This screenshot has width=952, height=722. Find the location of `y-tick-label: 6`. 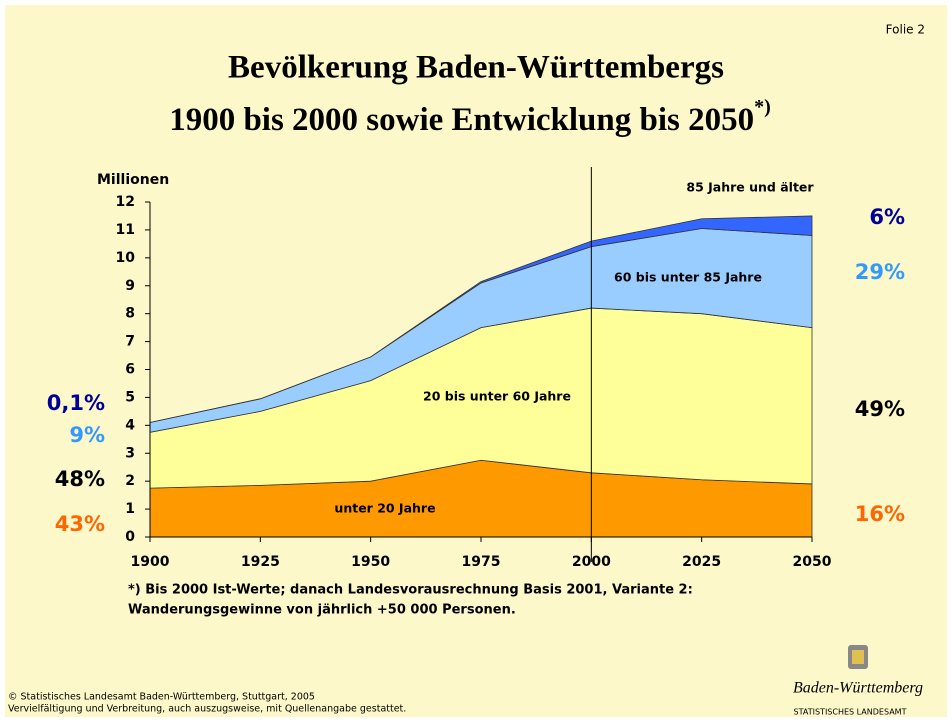

y-tick-label: 6 is located at coordinates (130, 370).